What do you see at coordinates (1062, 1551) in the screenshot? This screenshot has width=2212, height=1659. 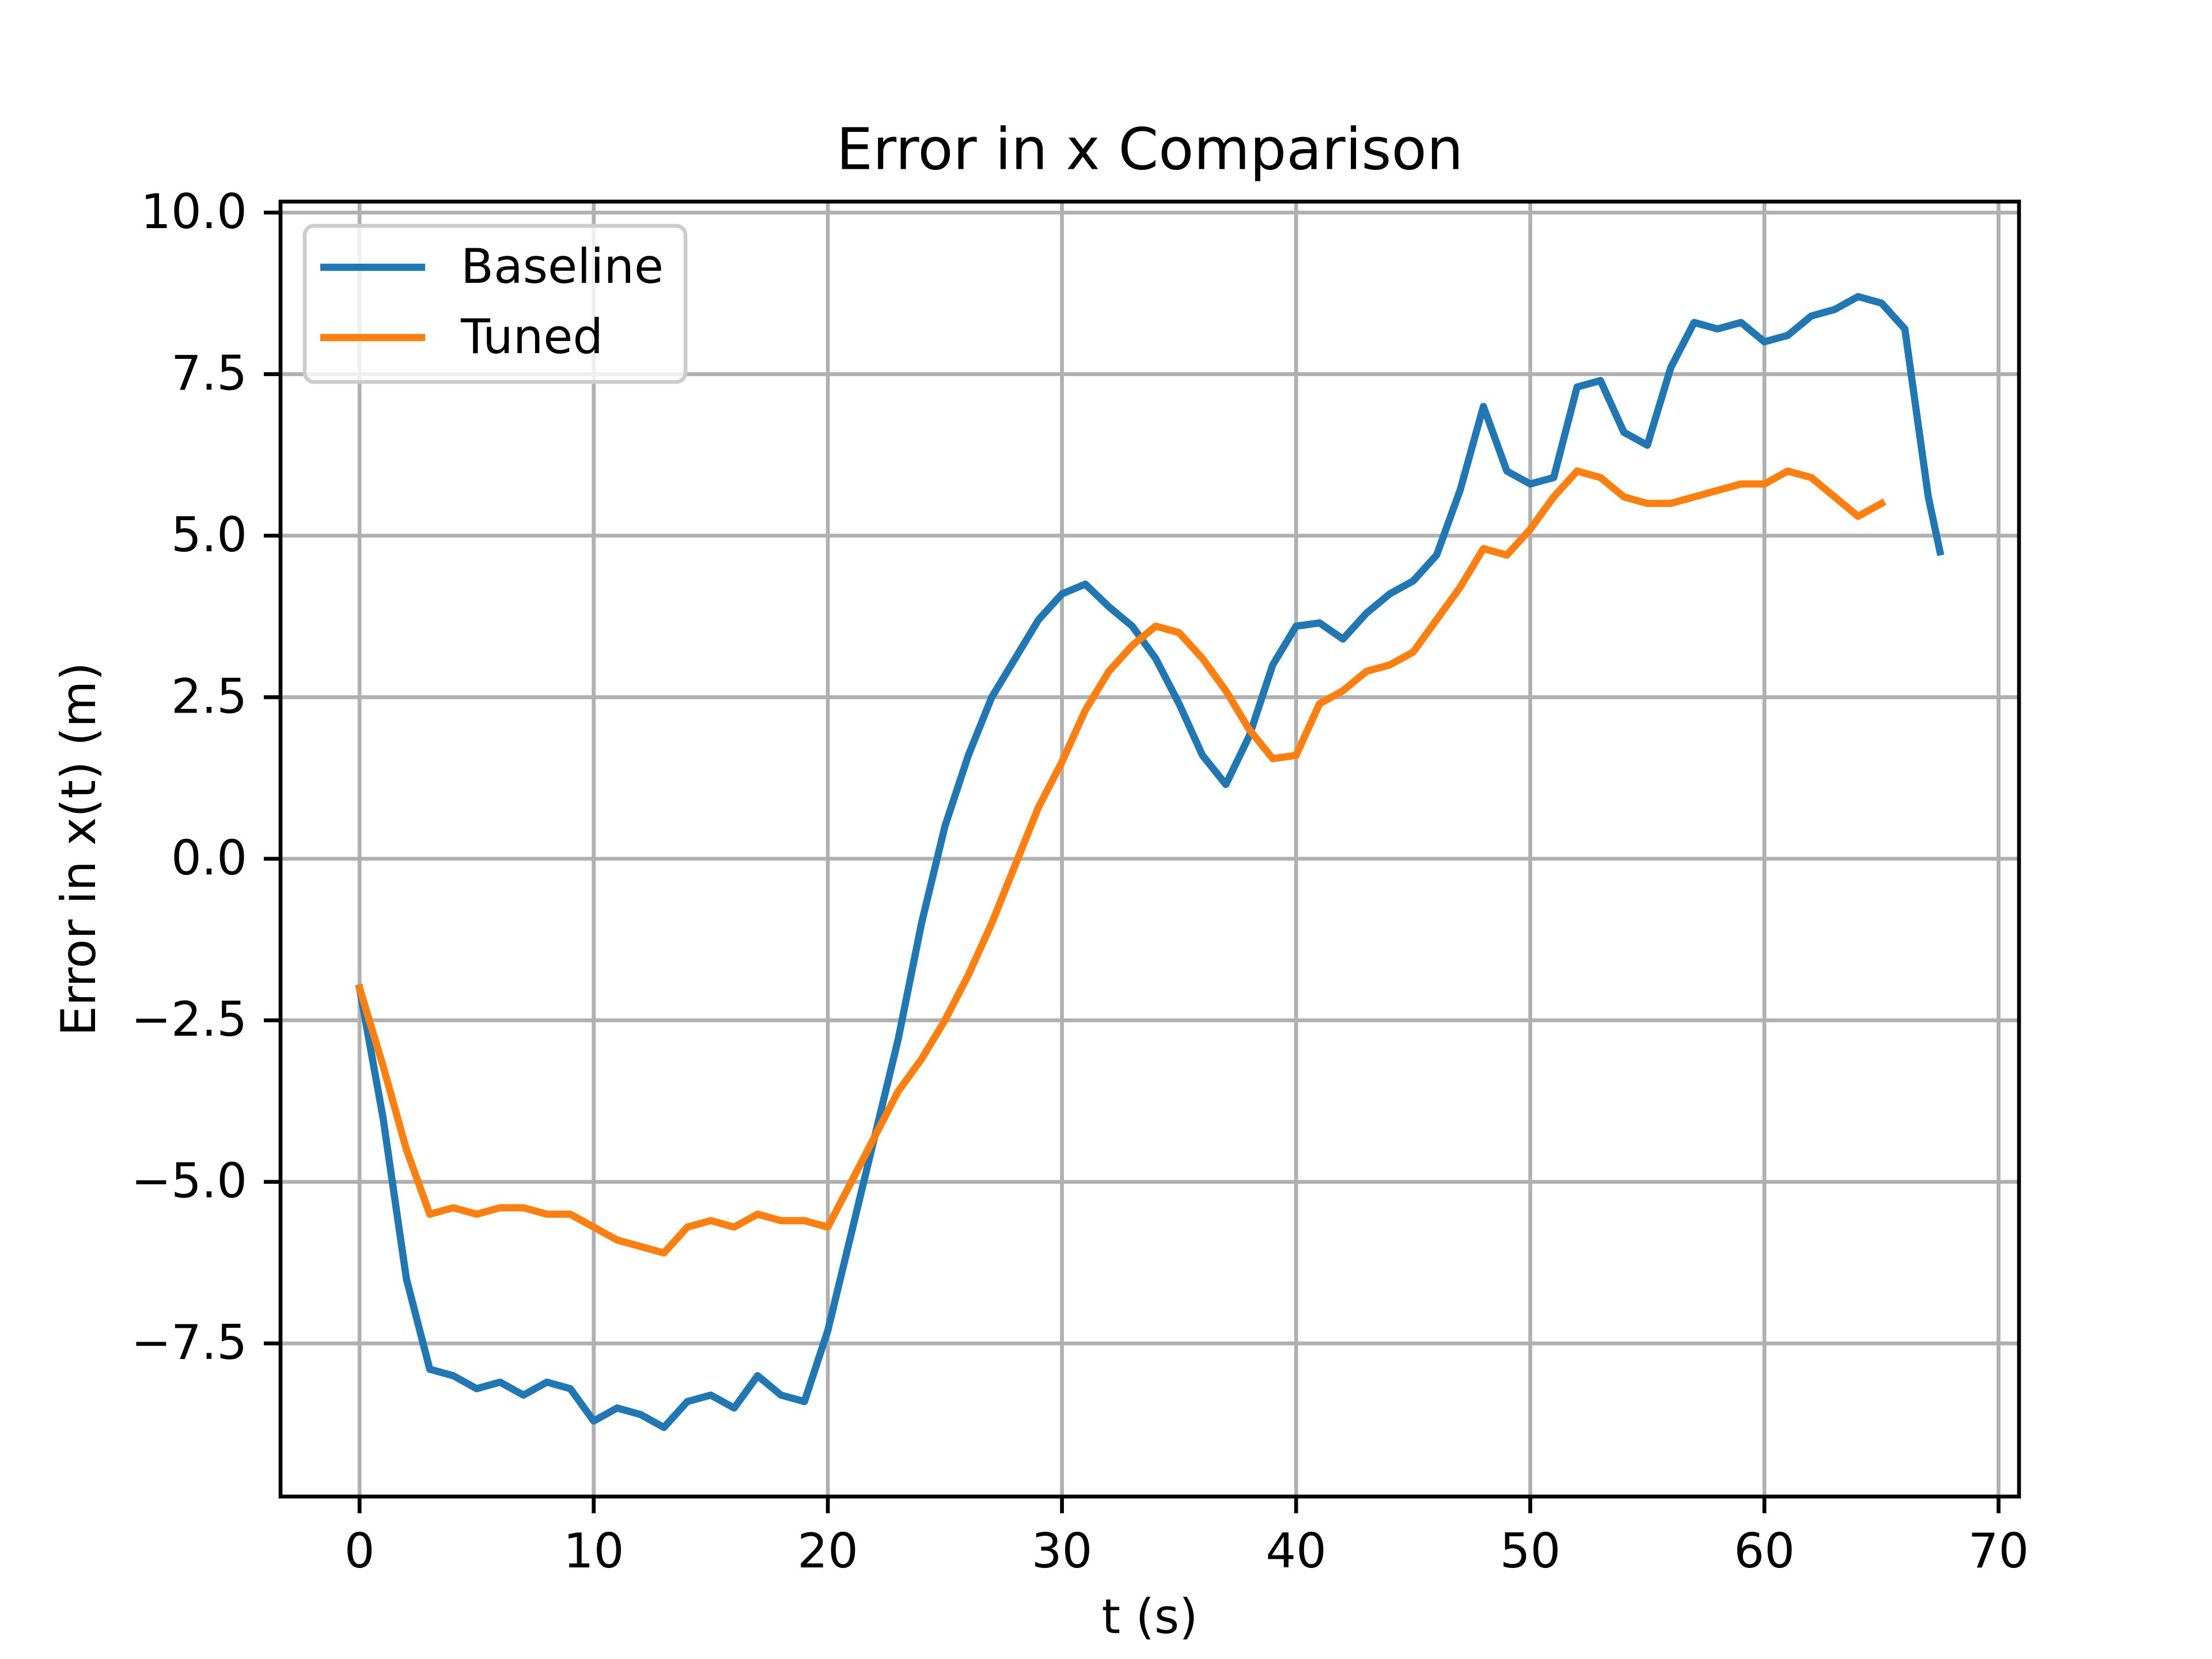 I see `x-tick-label: 30` at bounding box center [1062, 1551].